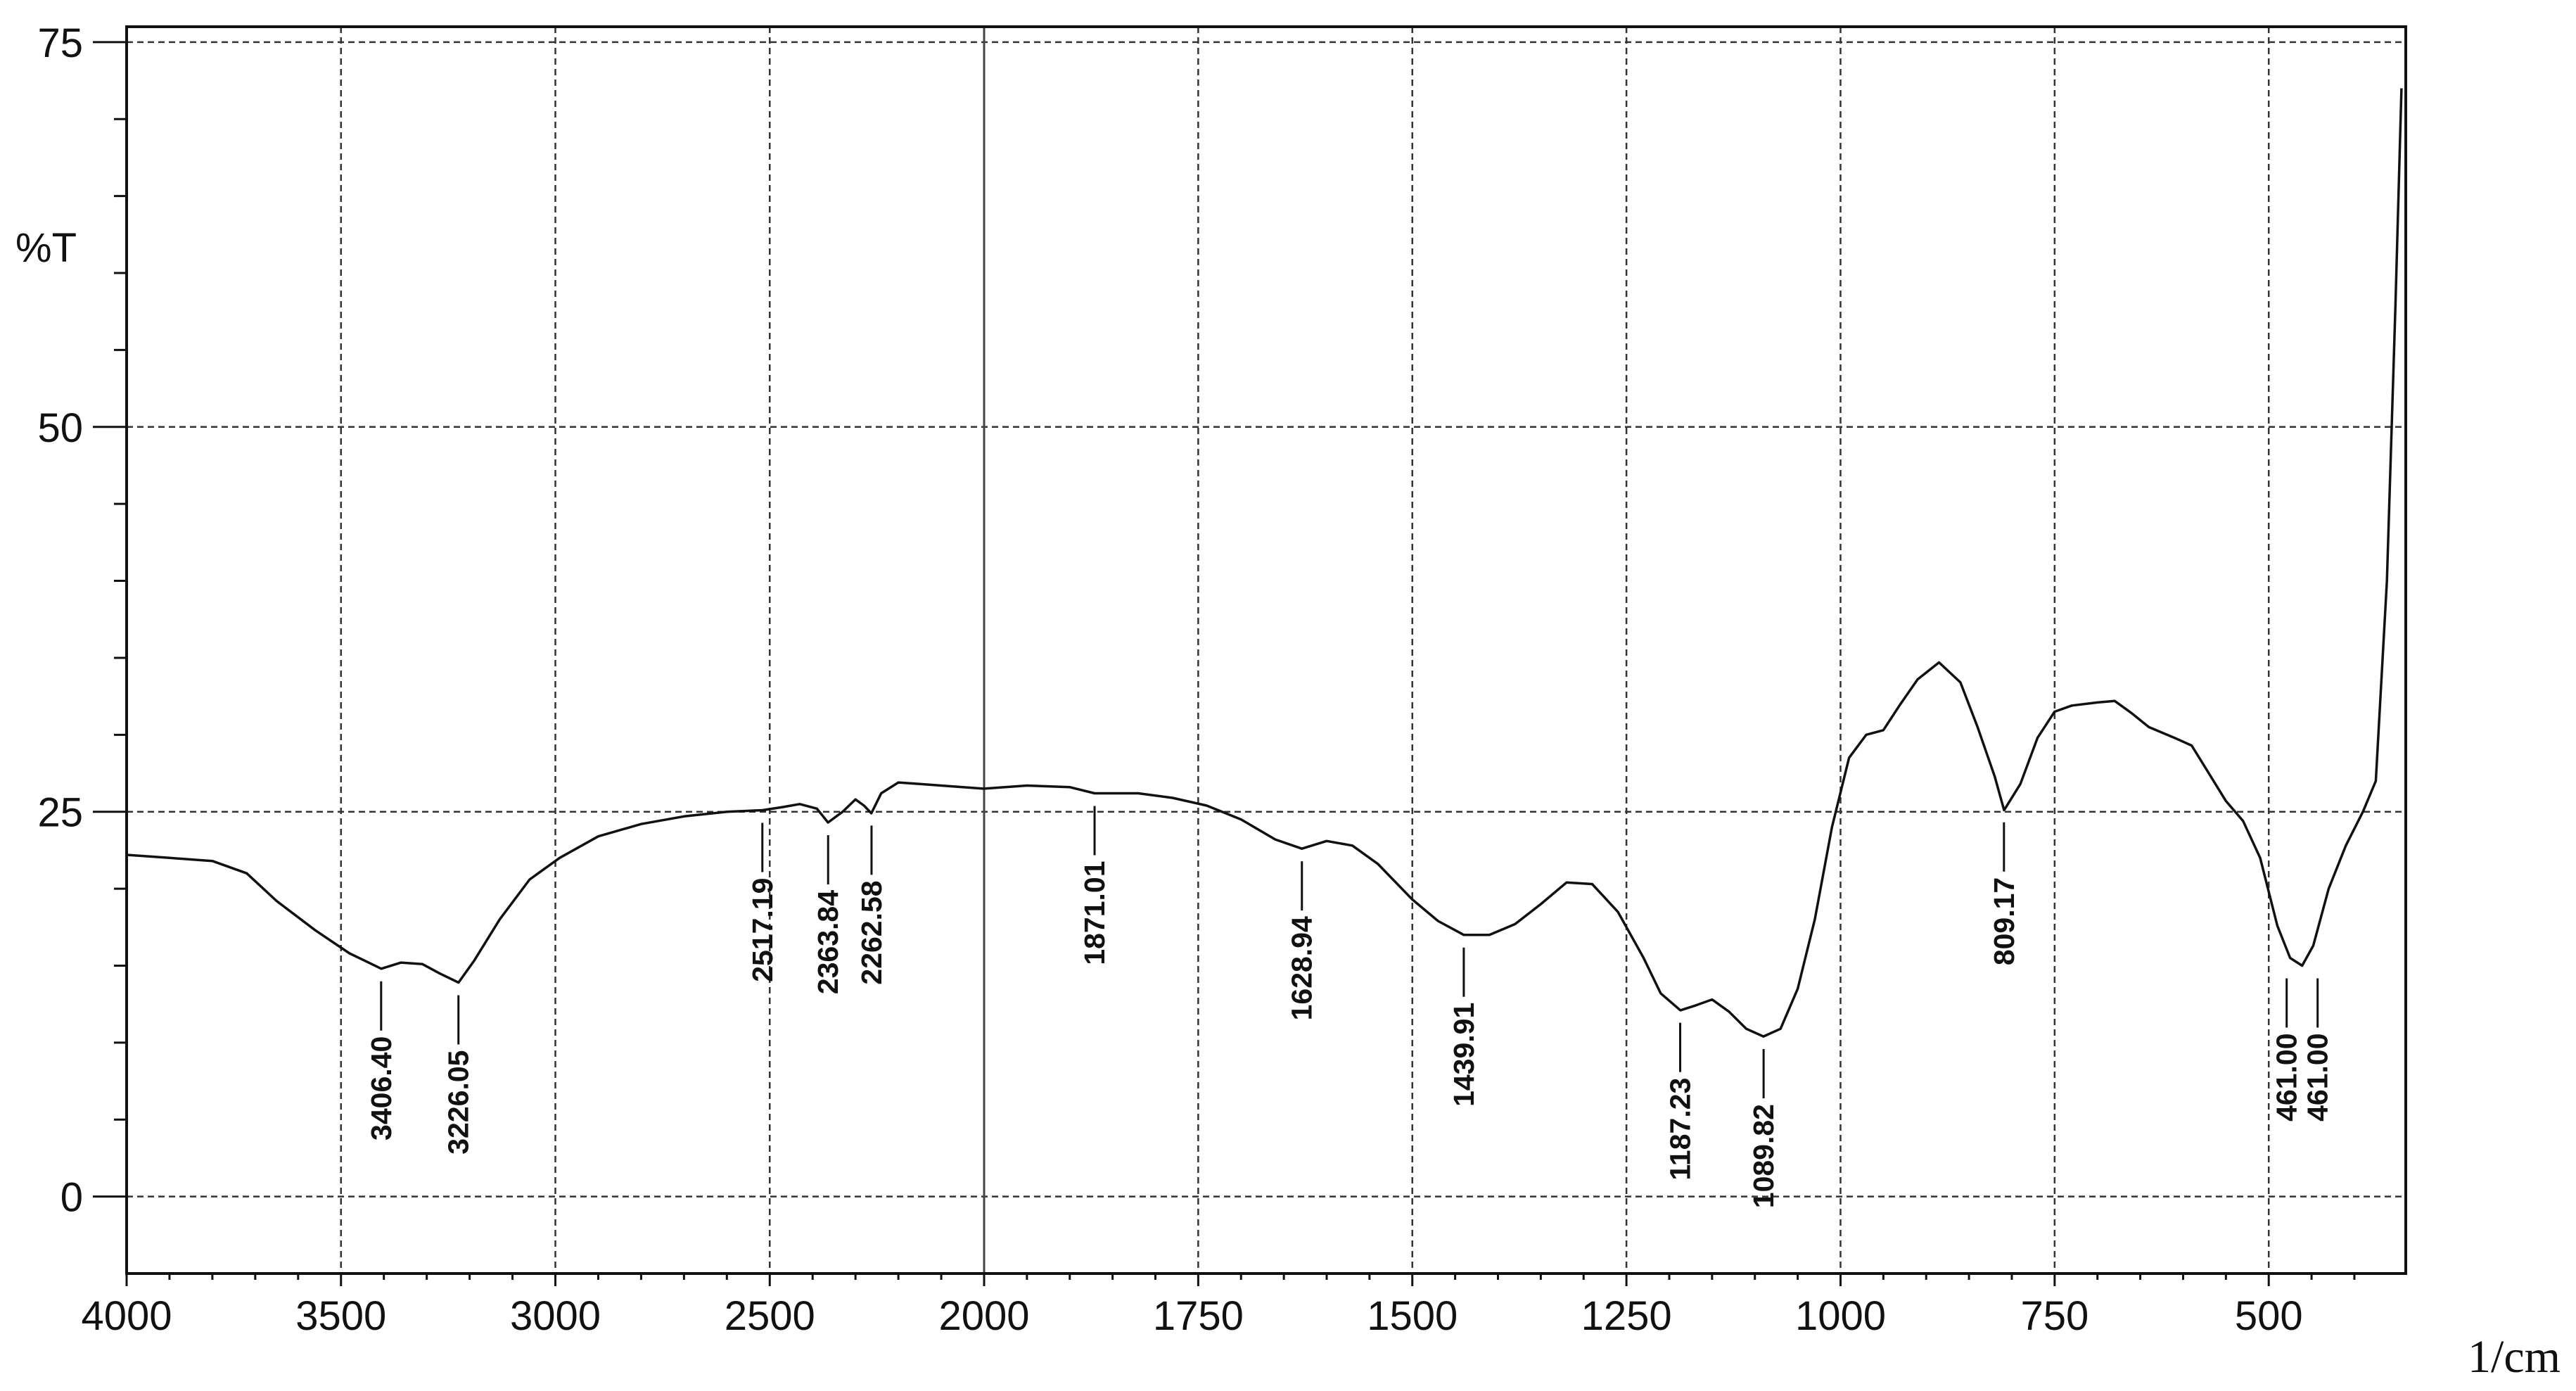  Describe the element at coordinates (458, 1102) in the screenshot. I see `peak-label: 3226.05` at that location.